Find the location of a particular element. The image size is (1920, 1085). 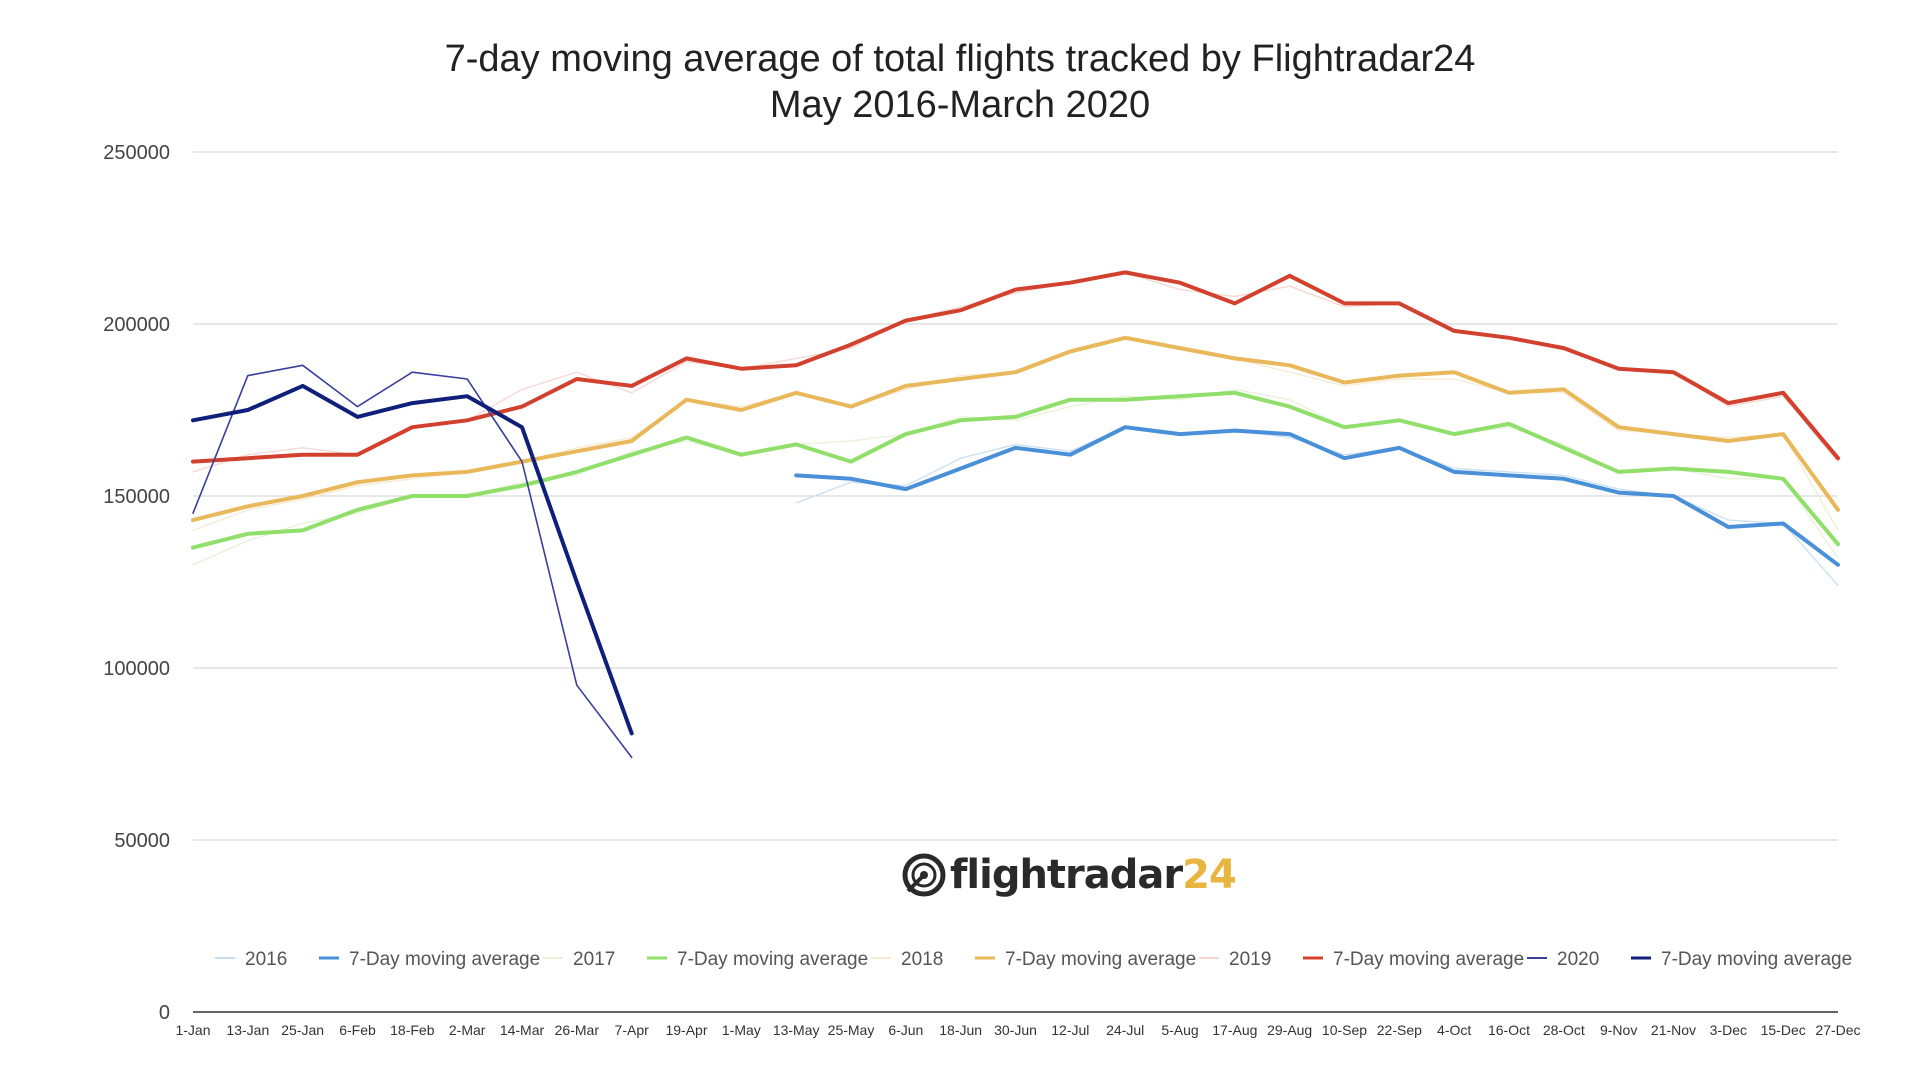

x-tick-label: 24-Jul is located at coordinates (1125, 1030).